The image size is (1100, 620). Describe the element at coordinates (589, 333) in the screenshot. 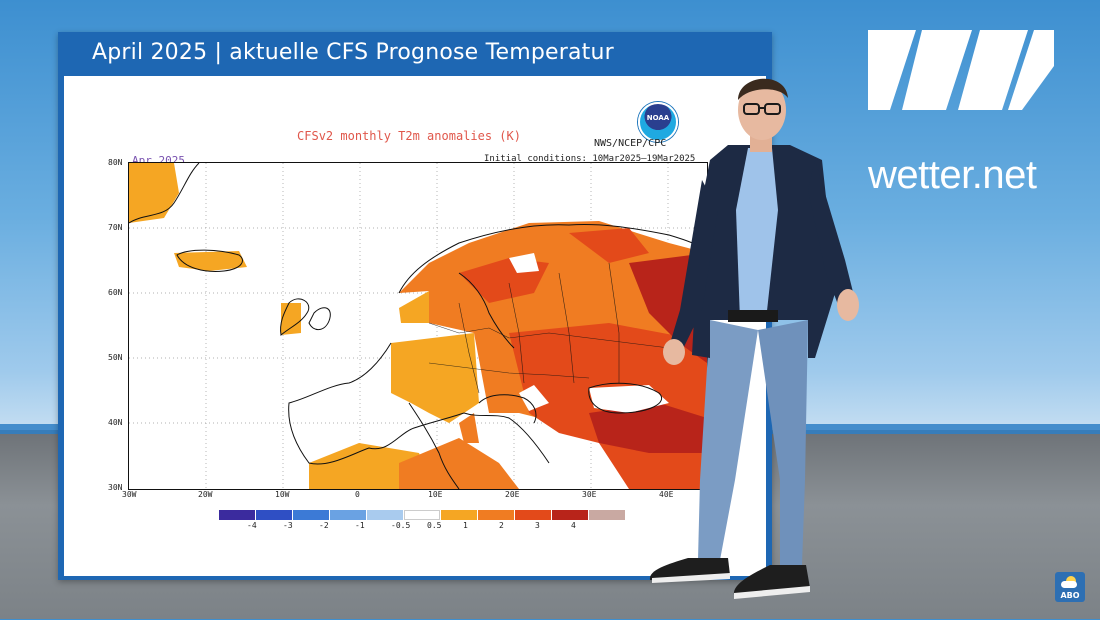

I see `neutral-areas` at that location.